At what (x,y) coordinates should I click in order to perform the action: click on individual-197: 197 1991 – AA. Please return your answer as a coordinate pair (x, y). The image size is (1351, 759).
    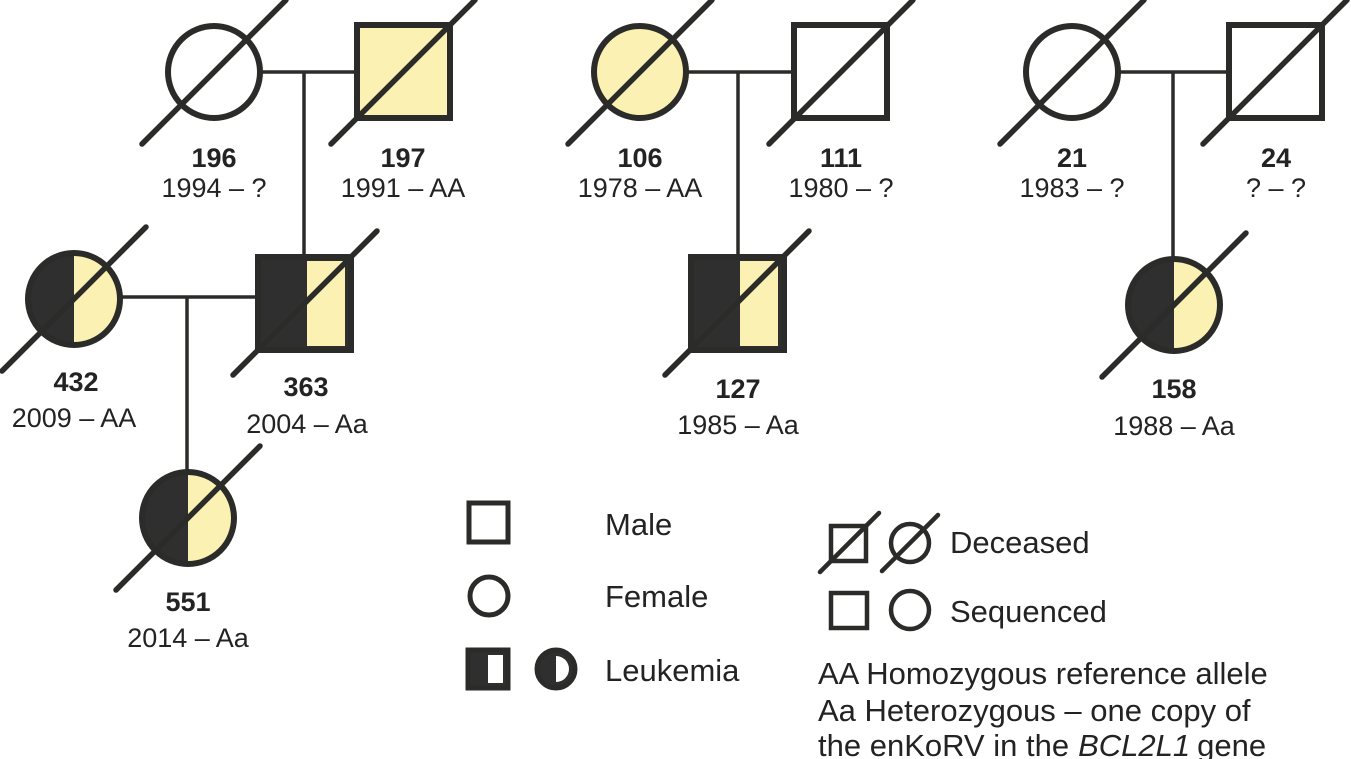
    Looking at the image, I should click on (403, 101).